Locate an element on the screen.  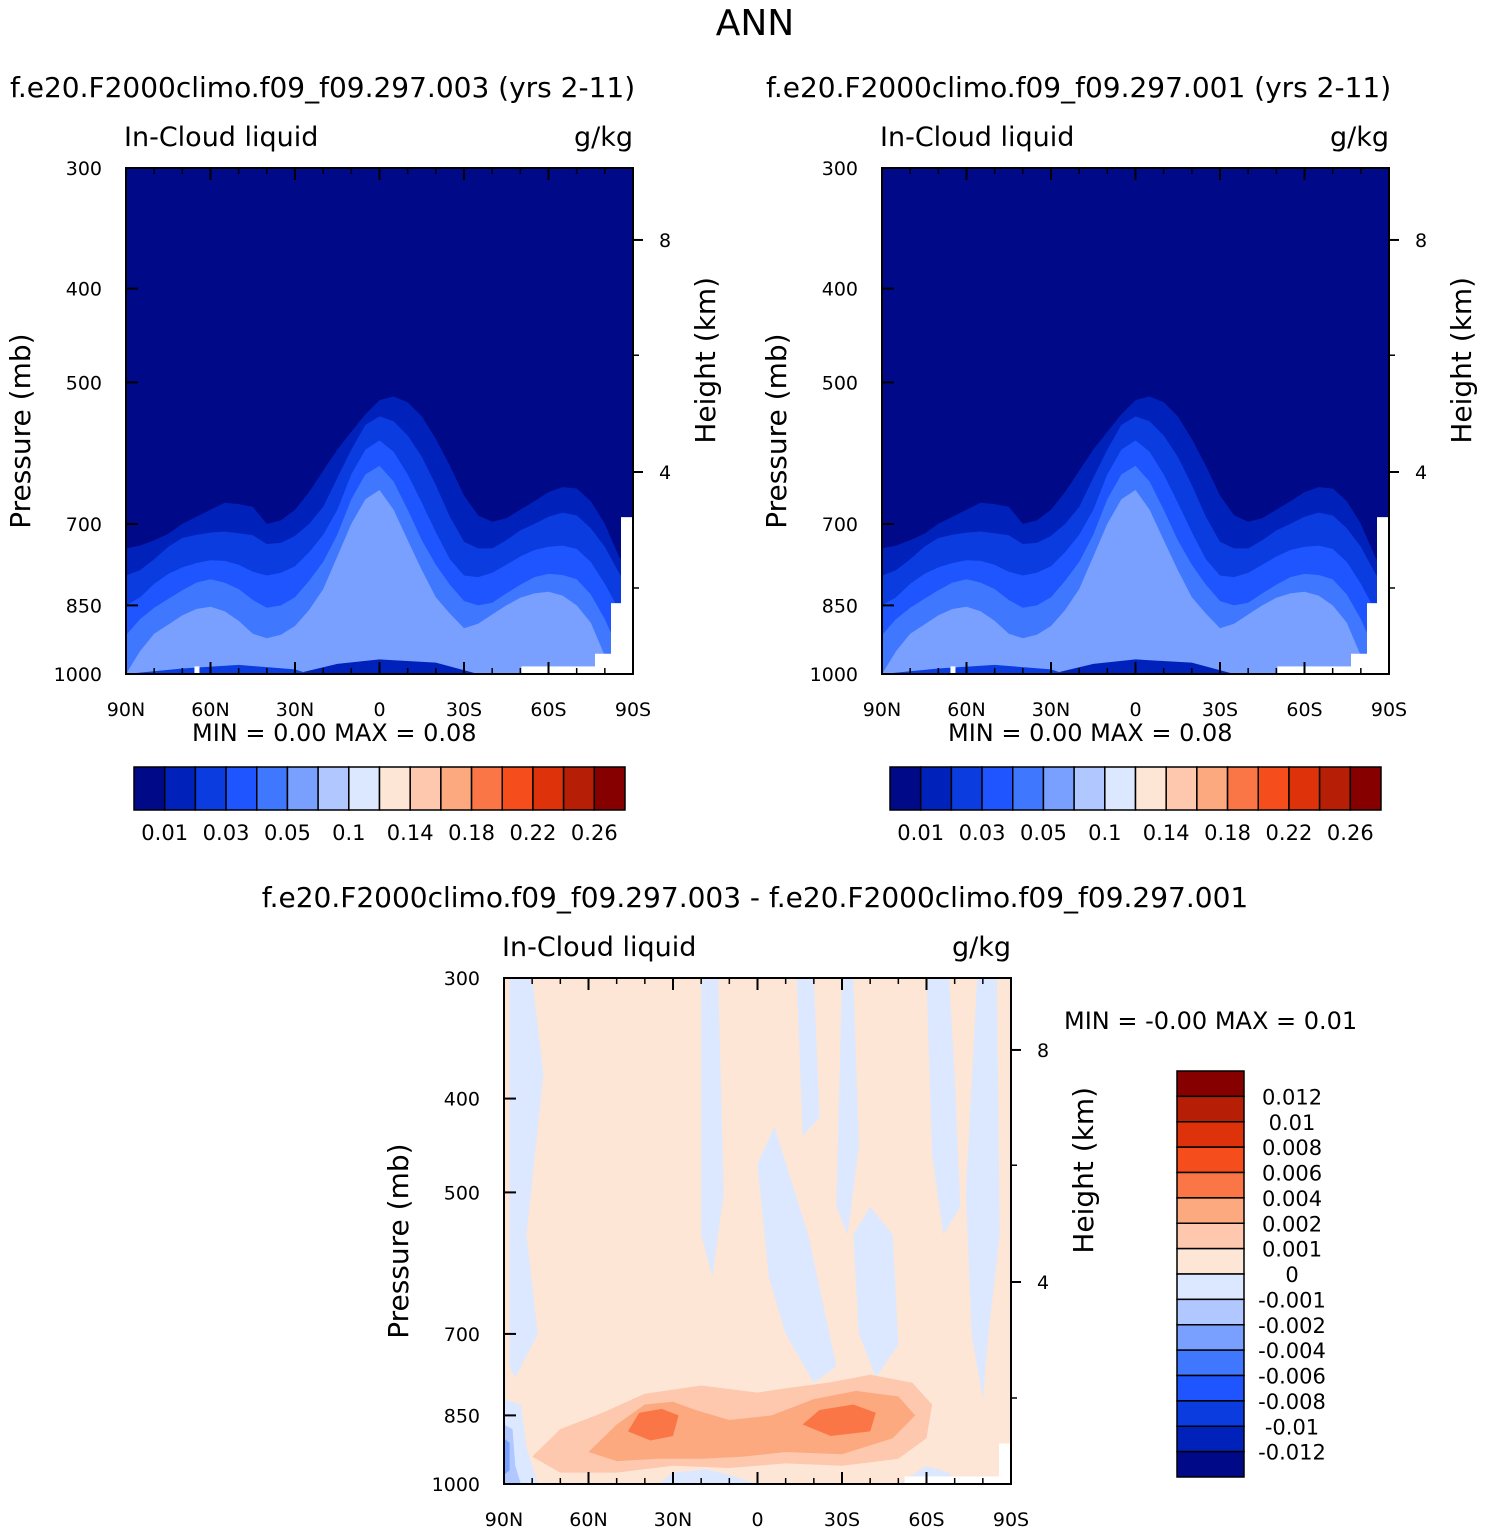
colorbar-label: -0.004 is located at coordinates (1292, 1351).